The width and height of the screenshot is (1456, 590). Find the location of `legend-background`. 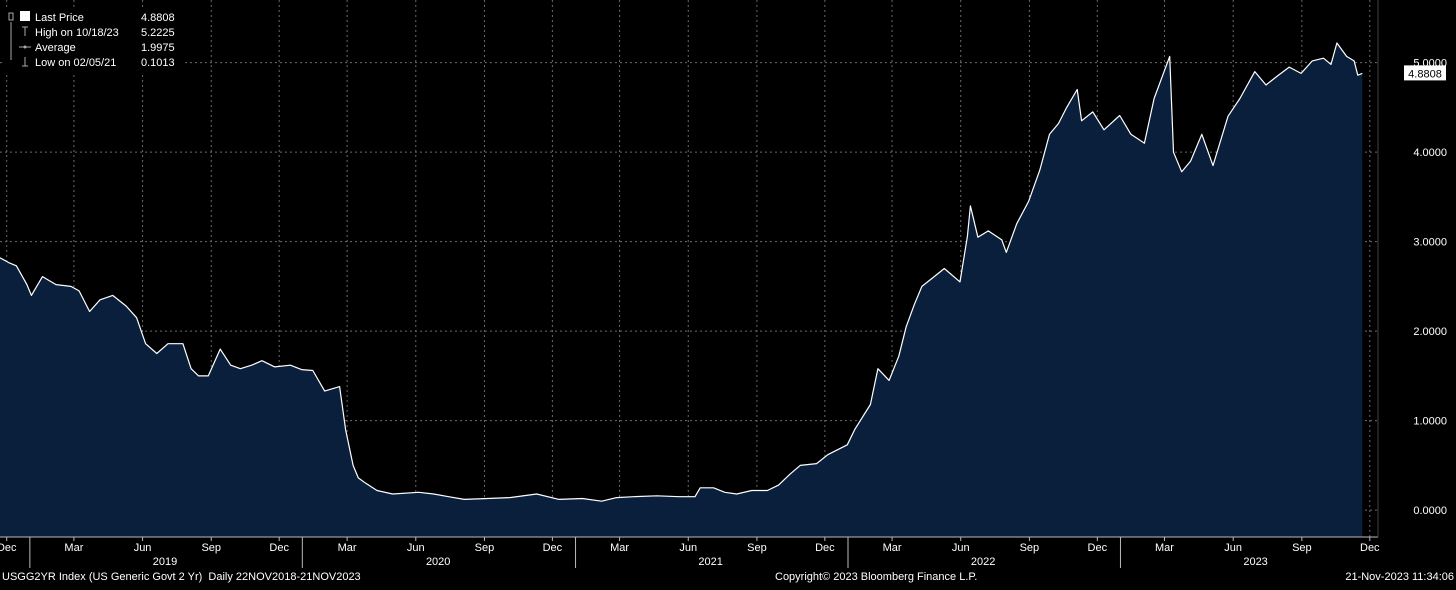

legend-background is located at coordinates (93, 40).